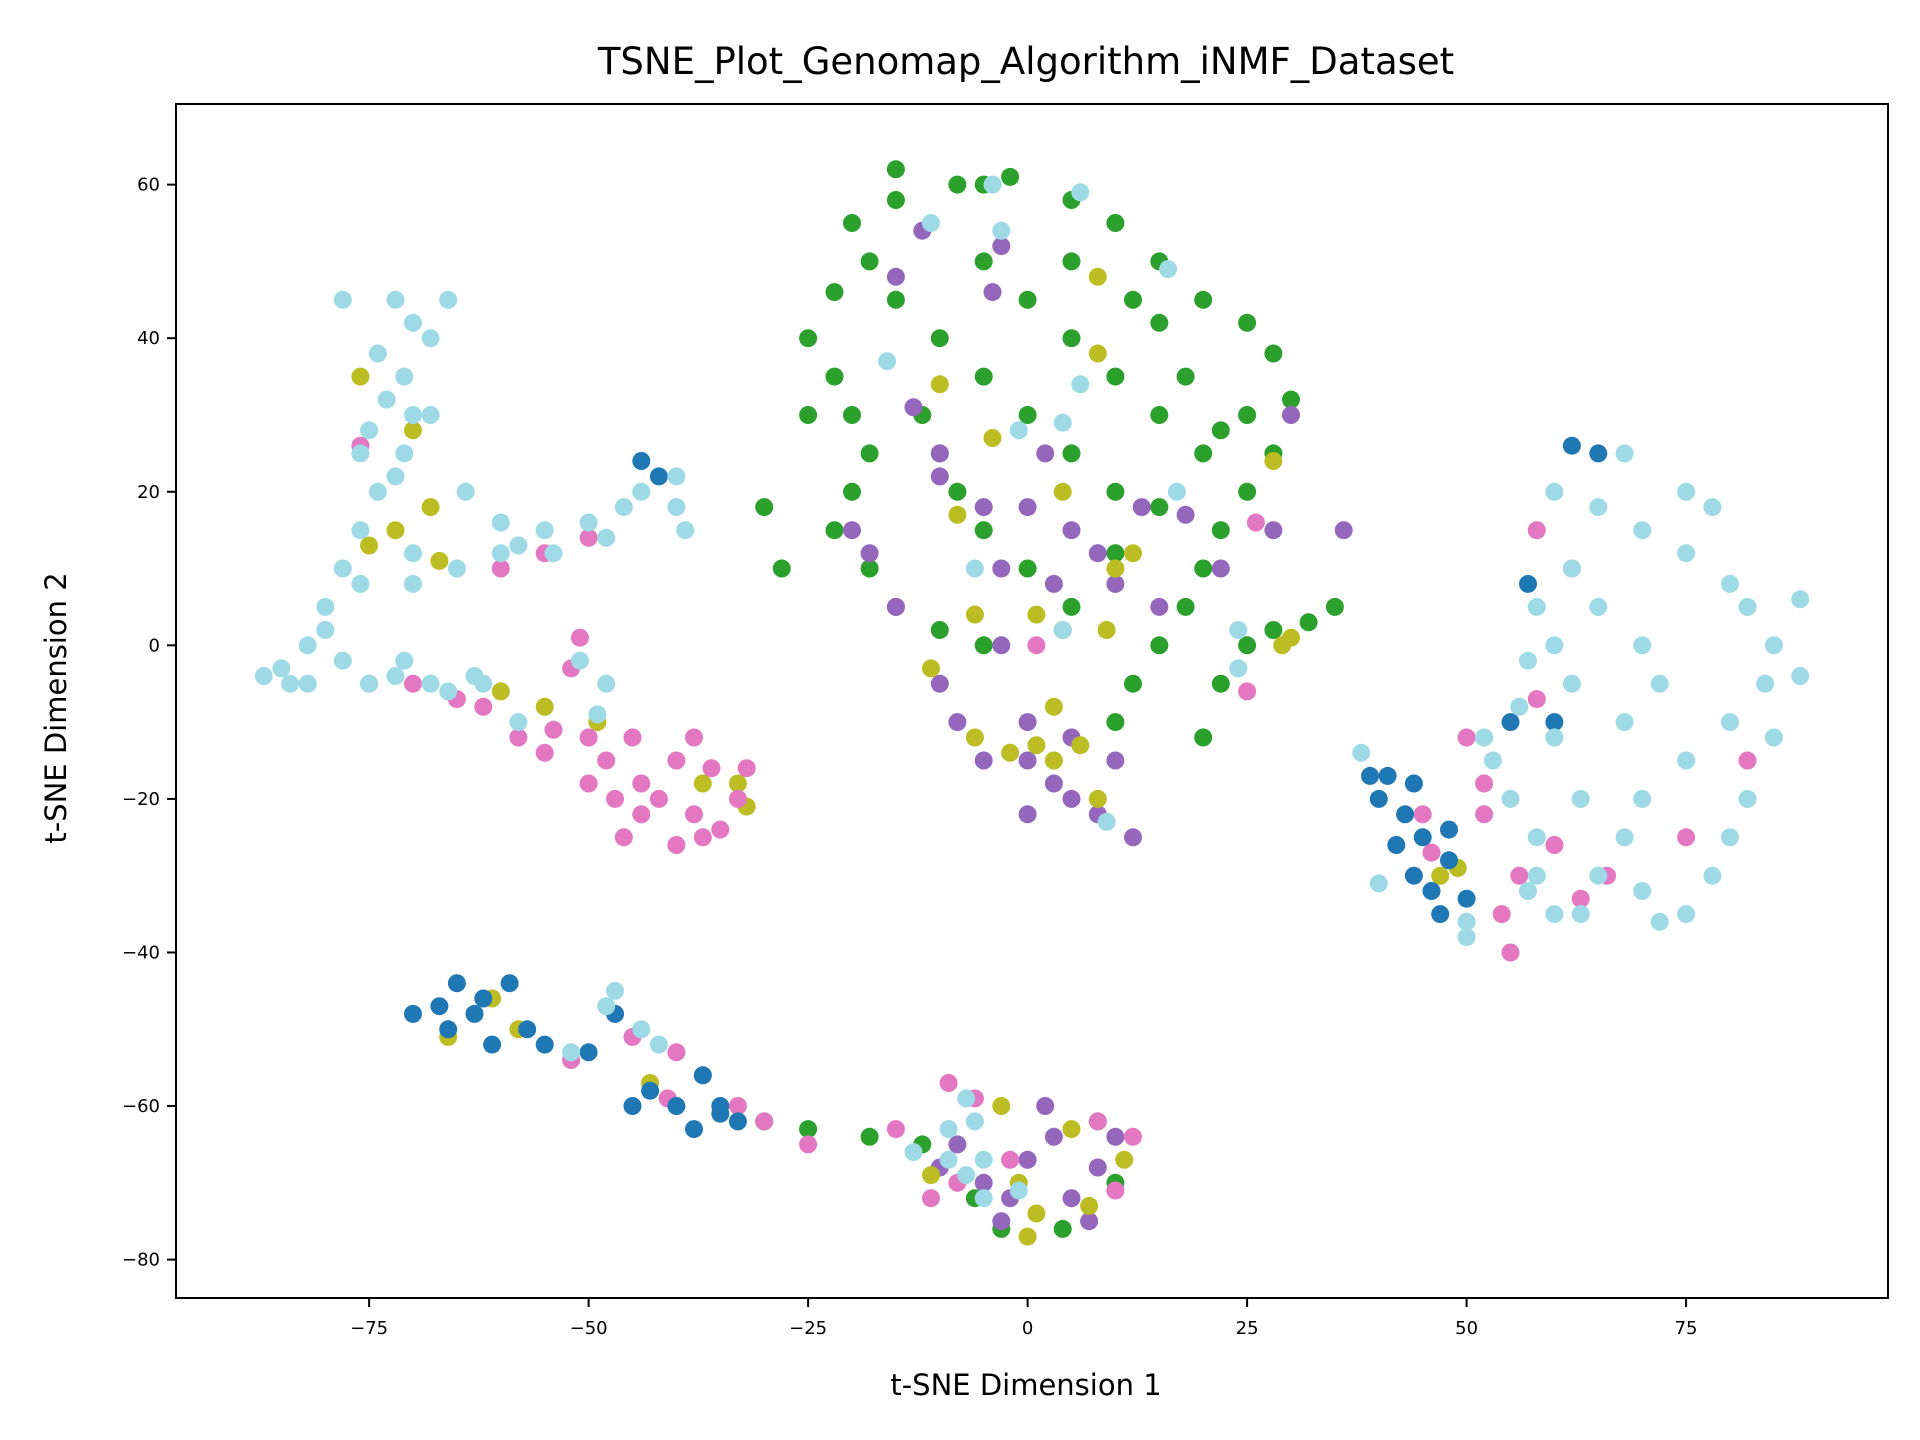 This screenshot has height=1440, width=1920. I want to click on y-tick-label: 0, so click(154, 645).